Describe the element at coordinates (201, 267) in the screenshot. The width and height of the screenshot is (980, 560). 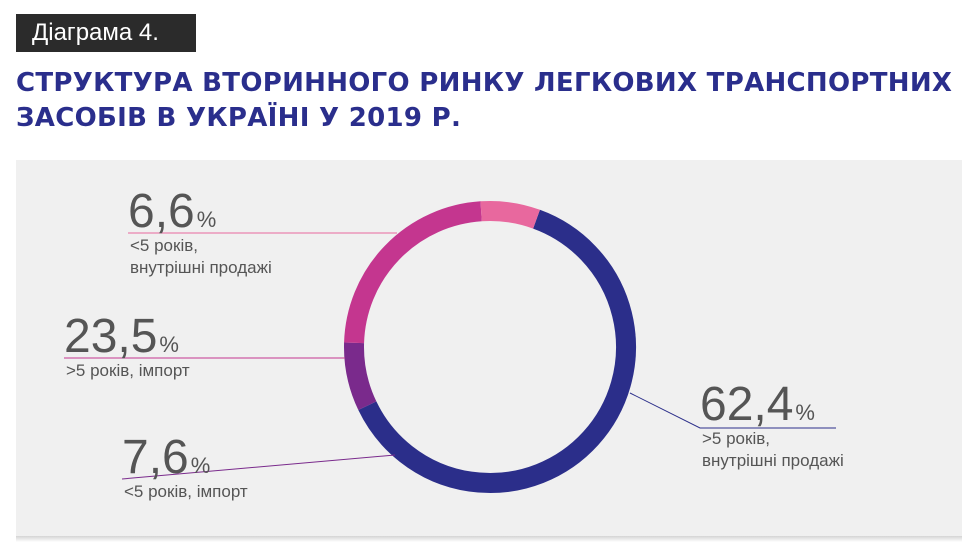
I see `slice-label-4-line-2: внутрішні продажі` at that location.